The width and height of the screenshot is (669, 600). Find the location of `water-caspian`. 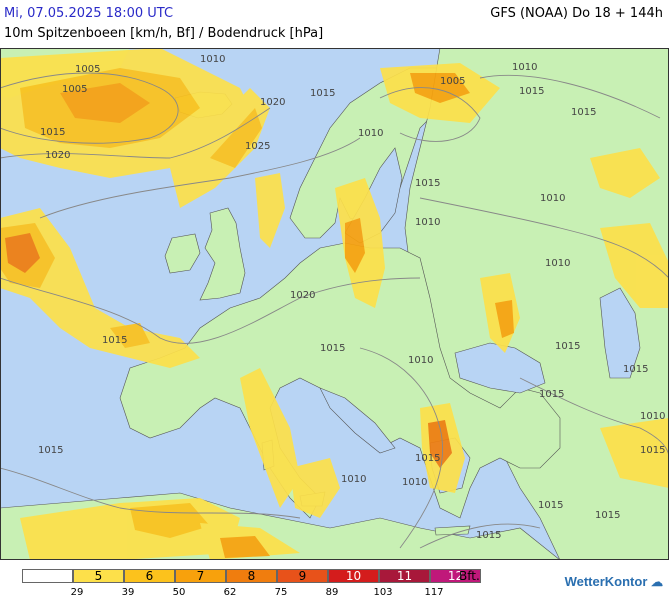

water-caspian is located at coordinates (620, 333).